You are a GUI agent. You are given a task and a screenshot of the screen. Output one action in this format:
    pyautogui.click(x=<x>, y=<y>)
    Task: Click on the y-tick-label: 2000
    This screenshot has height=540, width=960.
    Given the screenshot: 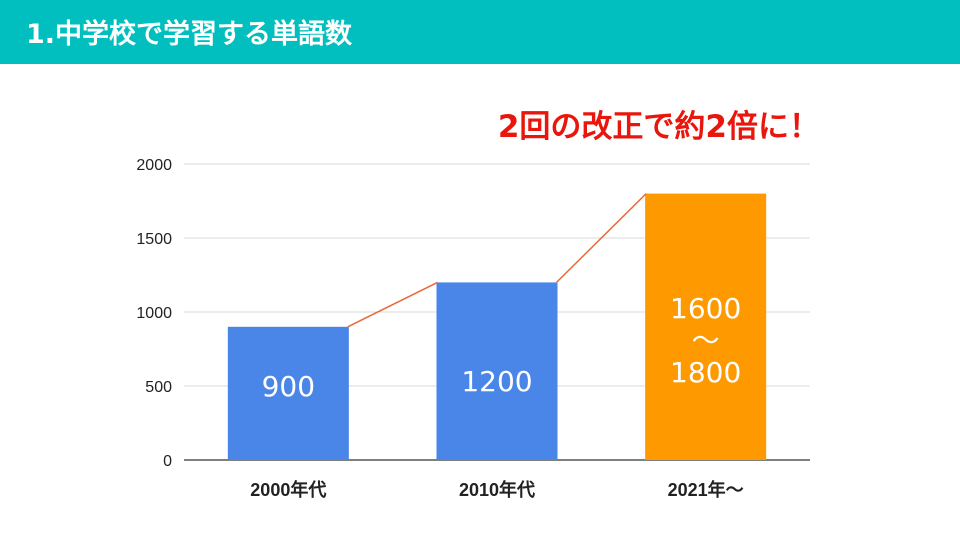 What is the action you would take?
    pyautogui.click(x=154, y=165)
    